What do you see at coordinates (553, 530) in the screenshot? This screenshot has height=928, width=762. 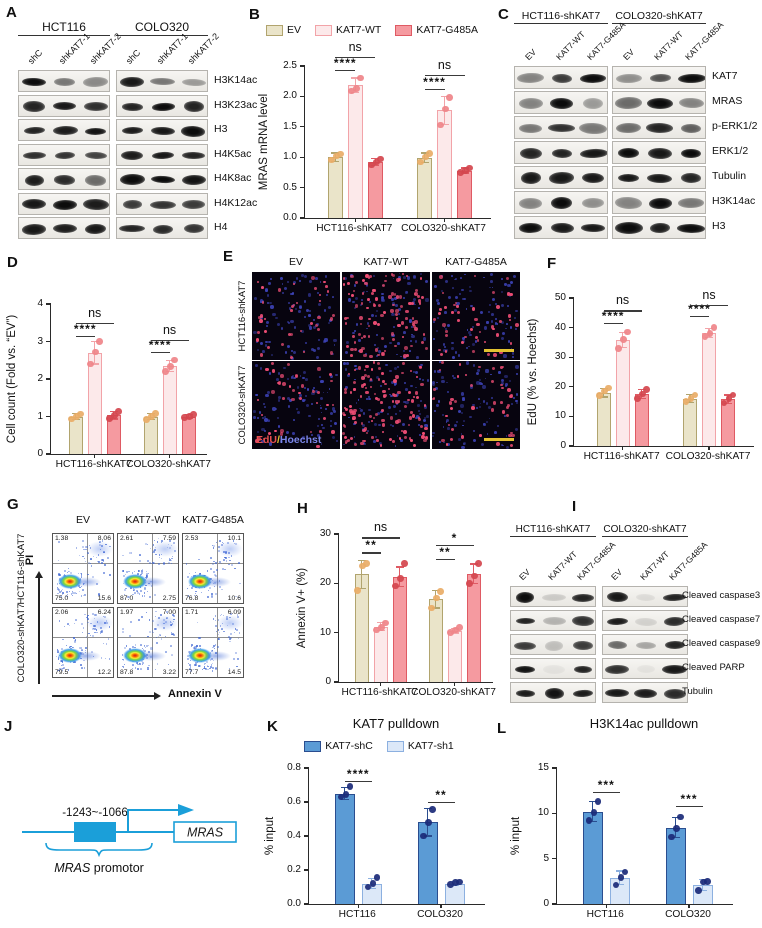 I see `blot-group-header: HCT116-shKAT7` at bounding box center [553, 530].